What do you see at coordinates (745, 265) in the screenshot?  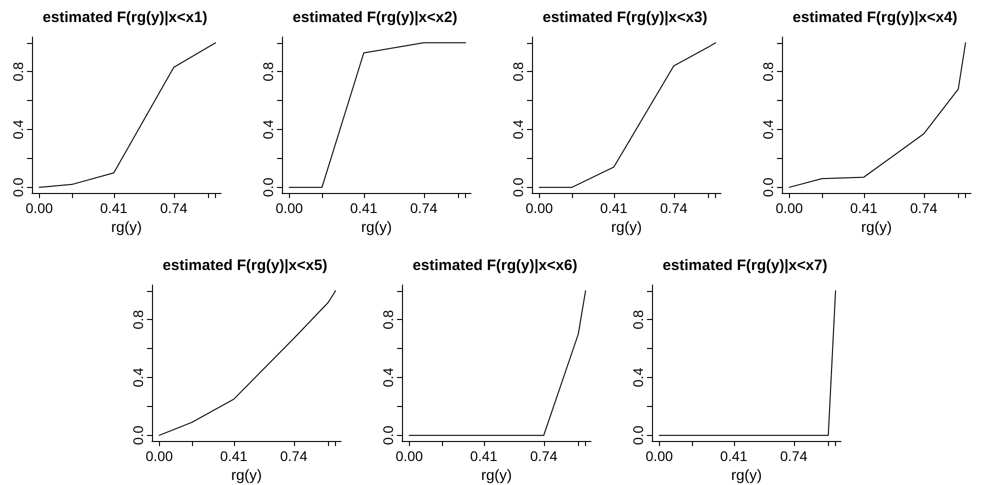 I see `chart-title: estimated F(rg(y)|x<x7)` at bounding box center [745, 265].